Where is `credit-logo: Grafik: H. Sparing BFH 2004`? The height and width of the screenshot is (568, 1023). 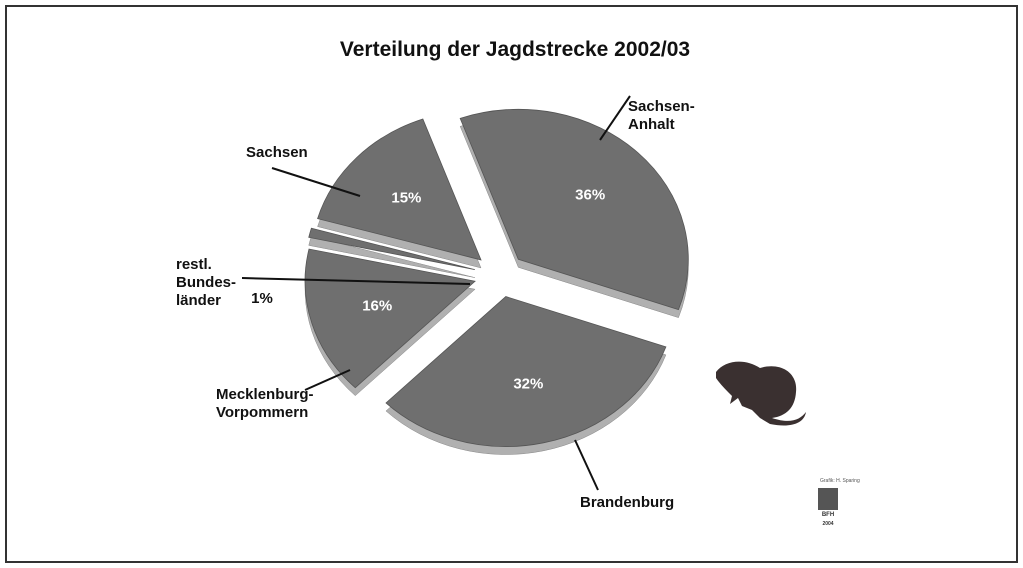 credit-logo: Grafik: H. Sparing BFH 2004 is located at coordinates (839, 502).